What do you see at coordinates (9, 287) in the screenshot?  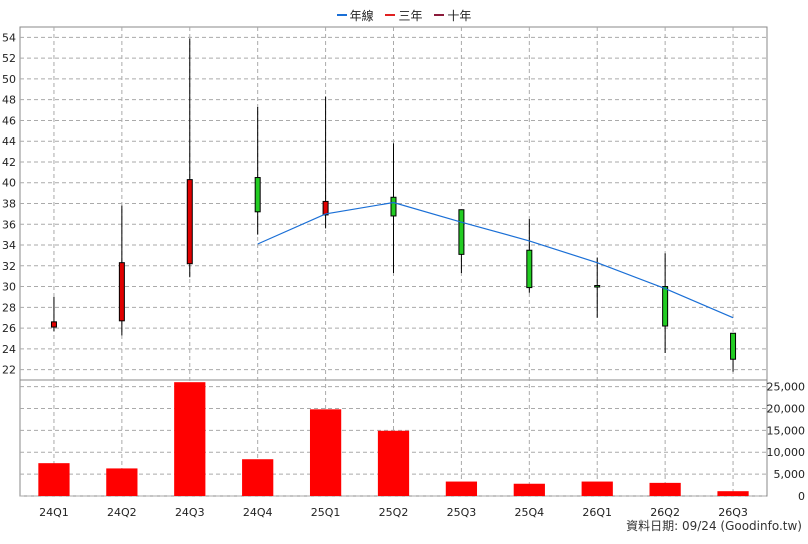 I see `price-tick-label: 30` at bounding box center [9, 287].